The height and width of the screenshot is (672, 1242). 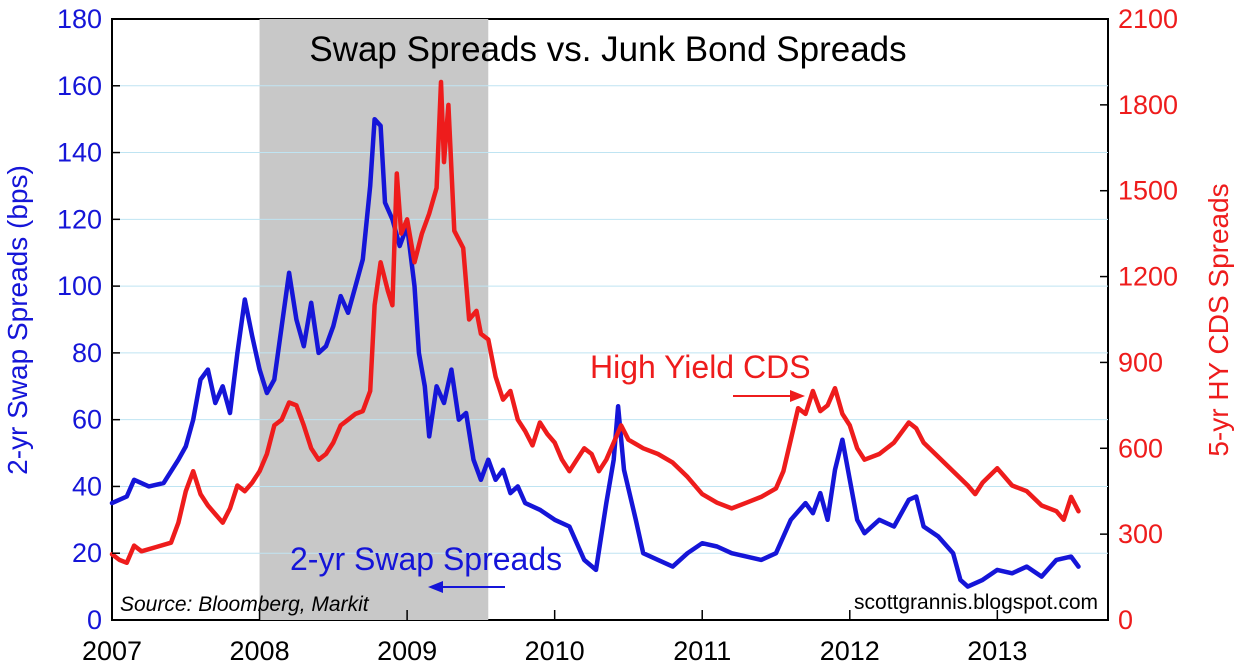 I want to click on x-tick-label: 2012, so click(x=850, y=651).